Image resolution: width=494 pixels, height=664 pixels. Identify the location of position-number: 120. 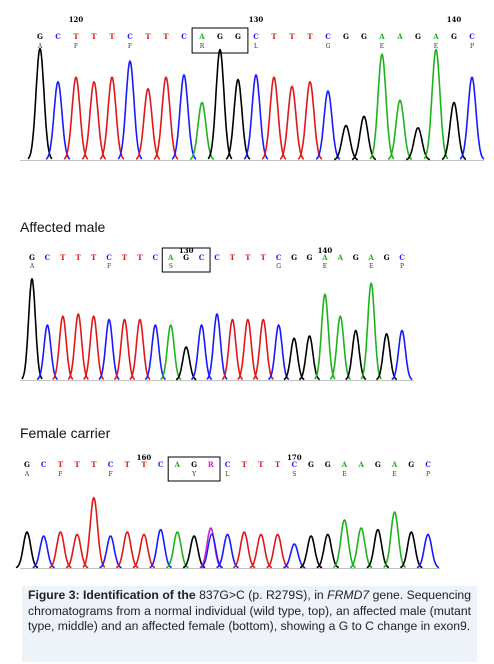
(76, 19).